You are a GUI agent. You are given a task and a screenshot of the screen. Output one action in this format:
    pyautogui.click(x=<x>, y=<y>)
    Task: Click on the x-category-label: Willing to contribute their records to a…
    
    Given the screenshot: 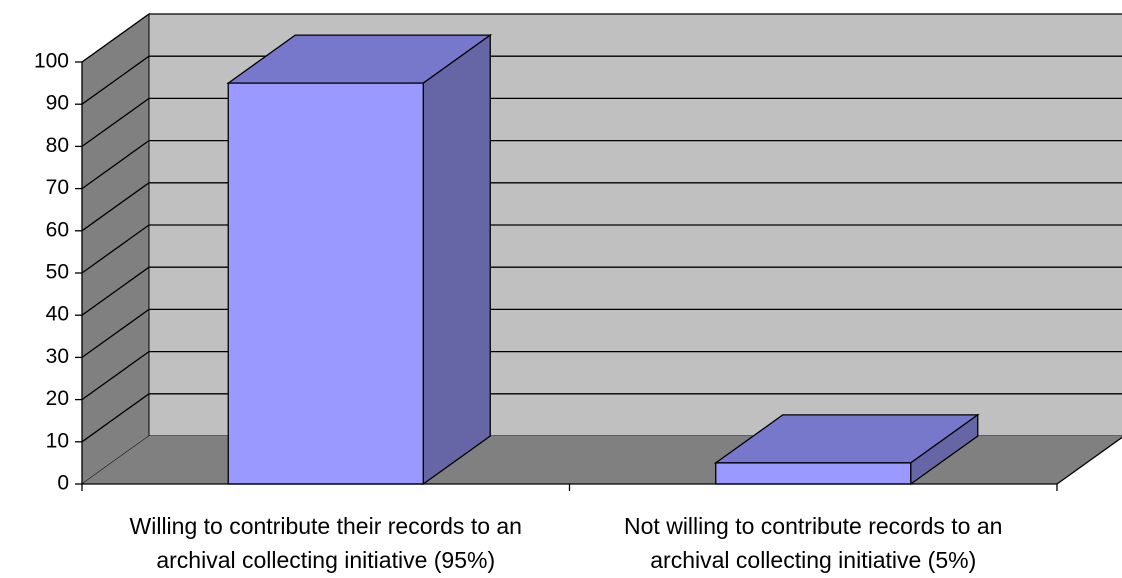 What is the action you would take?
    pyautogui.click(x=326, y=543)
    